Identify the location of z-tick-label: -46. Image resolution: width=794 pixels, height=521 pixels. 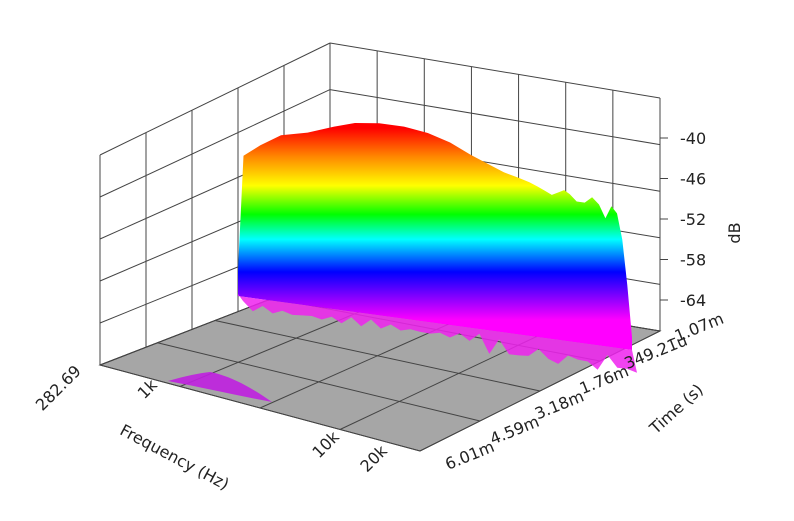
(693, 179).